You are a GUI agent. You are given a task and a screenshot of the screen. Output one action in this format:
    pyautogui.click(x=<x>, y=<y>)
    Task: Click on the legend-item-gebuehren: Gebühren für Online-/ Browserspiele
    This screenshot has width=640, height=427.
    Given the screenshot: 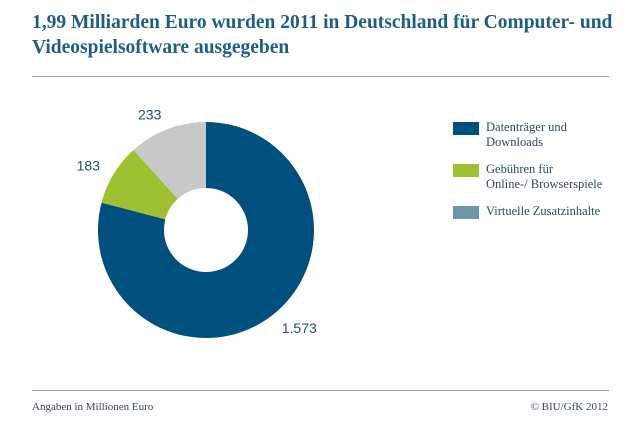 What is the action you would take?
    pyautogui.click(x=543, y=177)
    